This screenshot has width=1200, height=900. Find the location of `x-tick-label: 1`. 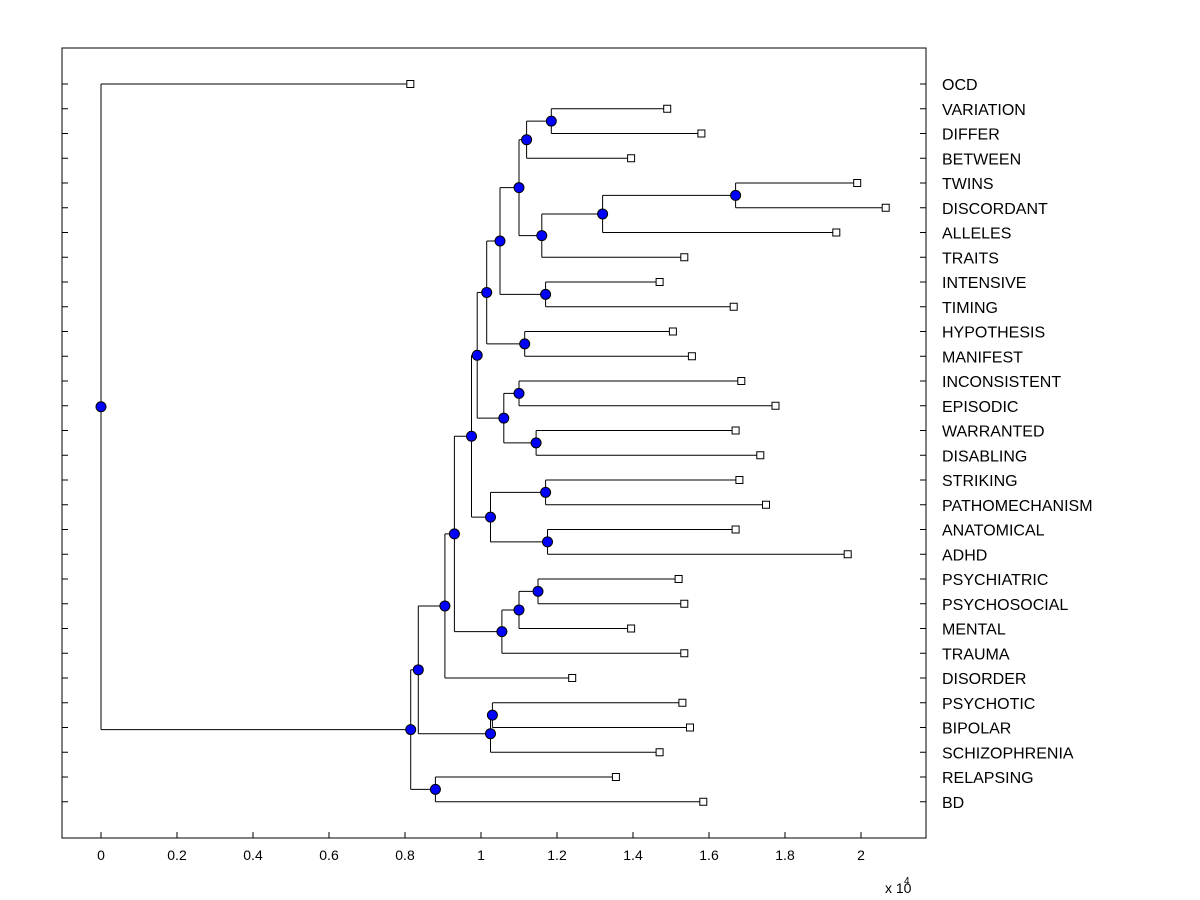

x-tick-label: 1 is located at coordinates (481, 855).